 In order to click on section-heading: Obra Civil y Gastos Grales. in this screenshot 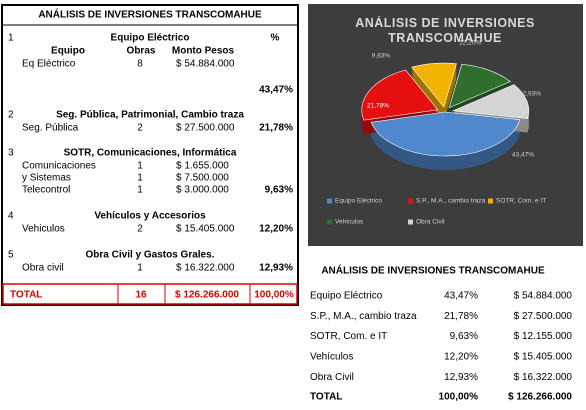, I will do `click(150, 255)`.